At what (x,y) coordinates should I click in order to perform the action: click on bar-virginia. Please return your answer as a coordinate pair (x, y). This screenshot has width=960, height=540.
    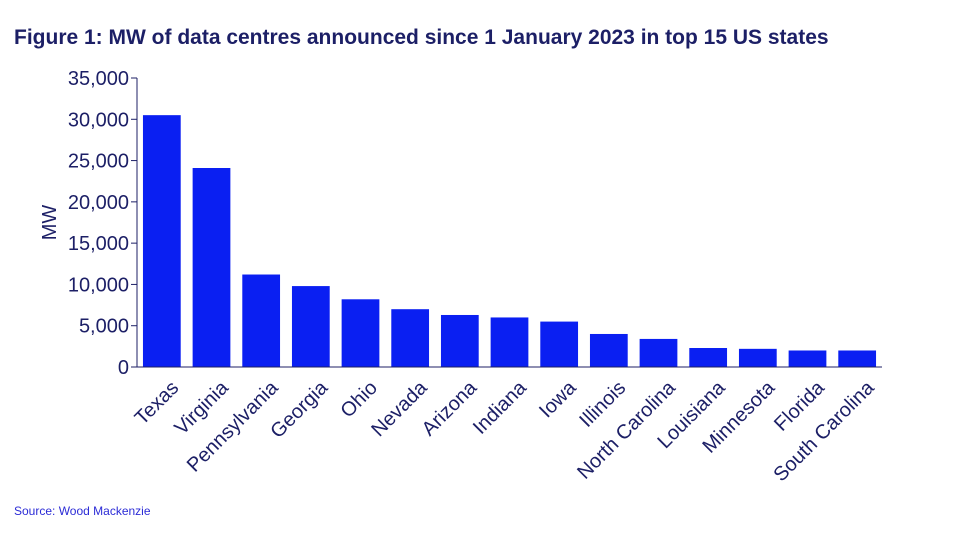
    Looking at the image, I should click on (211, 267).